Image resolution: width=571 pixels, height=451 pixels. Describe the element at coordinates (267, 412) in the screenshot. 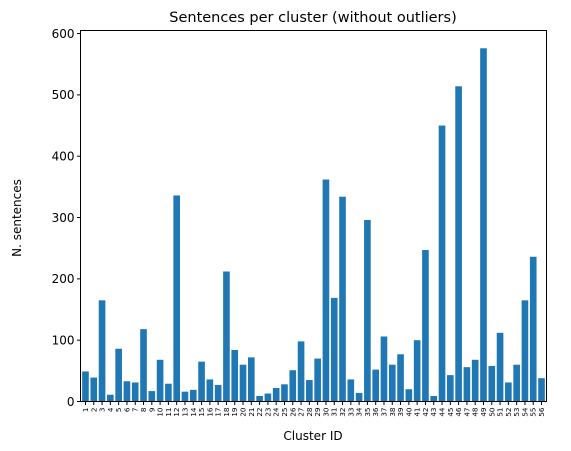

I see `x-tick-label: 23` at that location.